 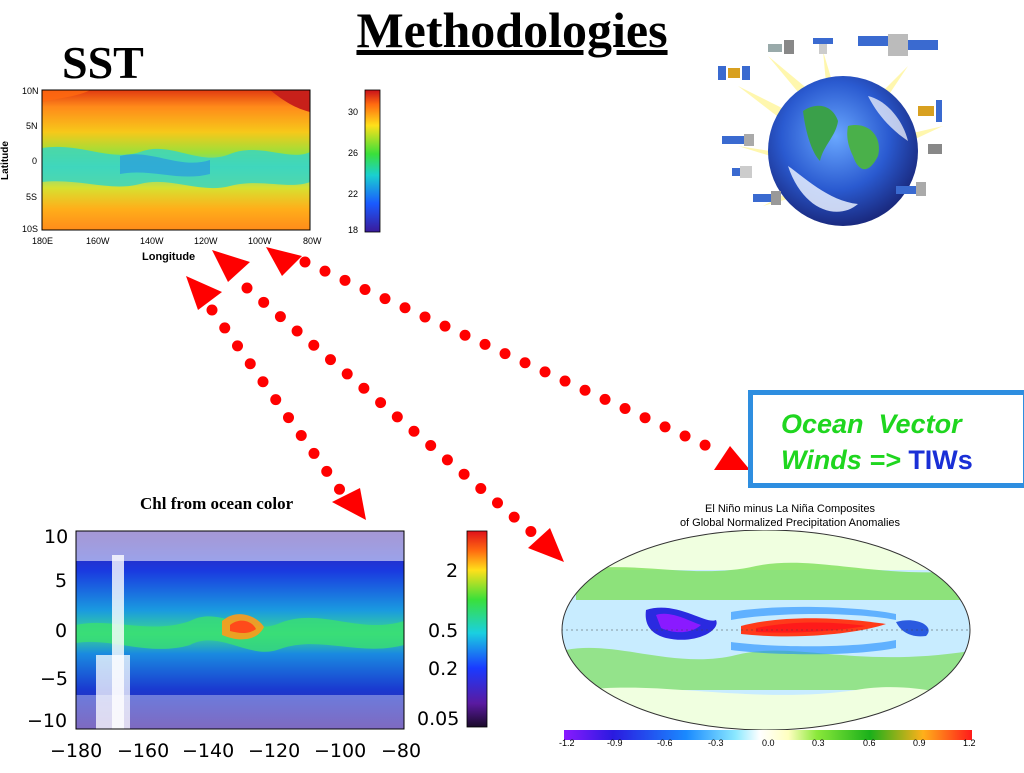 I want to click on chl-title: Chl from ocean color, so click(x=217, y=503).